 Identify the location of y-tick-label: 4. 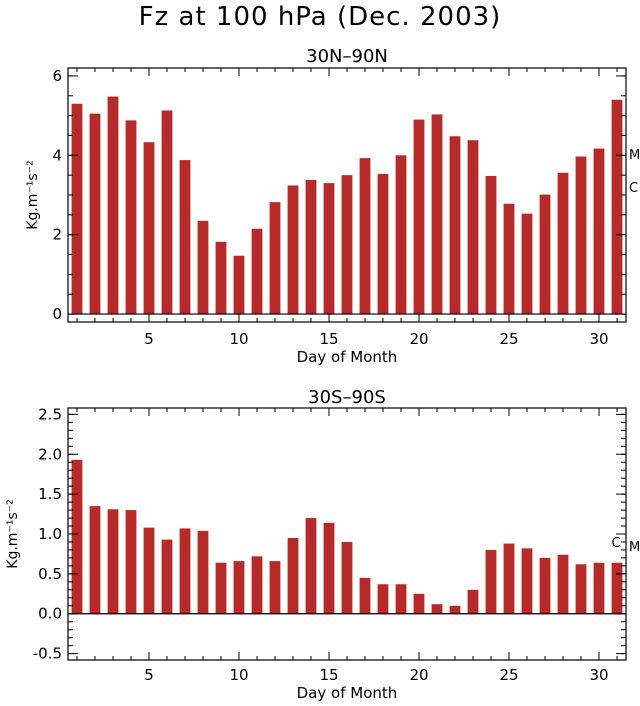
(57, 155).